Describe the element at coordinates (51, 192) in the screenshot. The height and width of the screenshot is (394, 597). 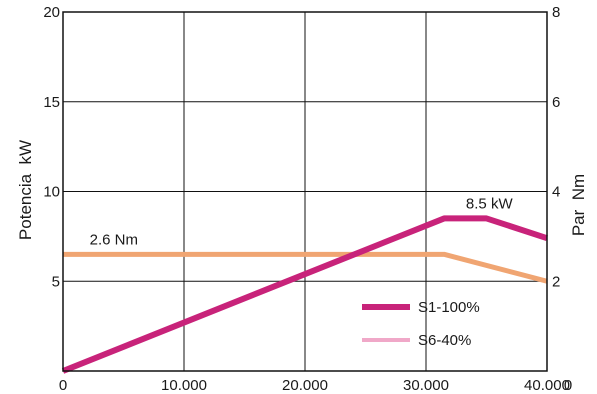
I see `y-left-tick-label: 10` at that location.